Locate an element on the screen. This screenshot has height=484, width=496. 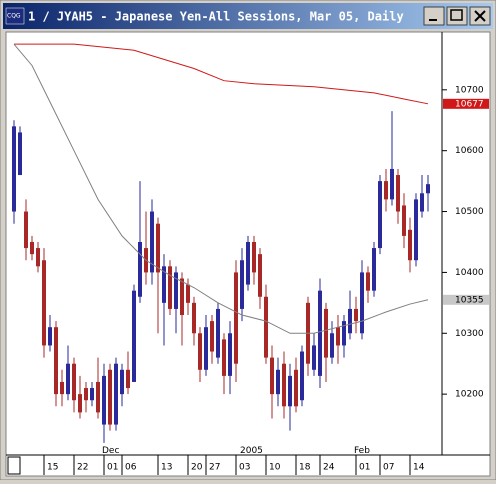
maximize-button is located at coordinates (457, 16).